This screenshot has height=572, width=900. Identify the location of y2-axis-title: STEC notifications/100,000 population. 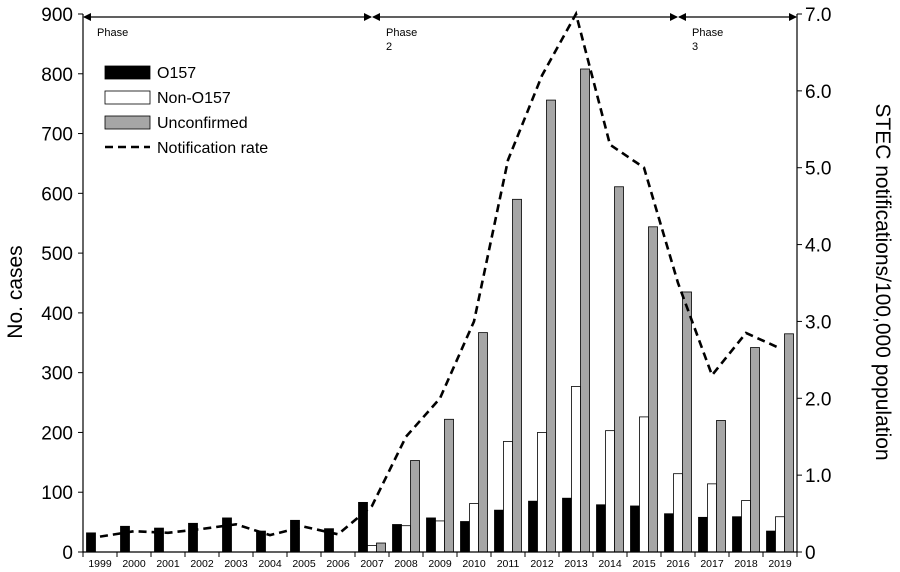
(882, 281).